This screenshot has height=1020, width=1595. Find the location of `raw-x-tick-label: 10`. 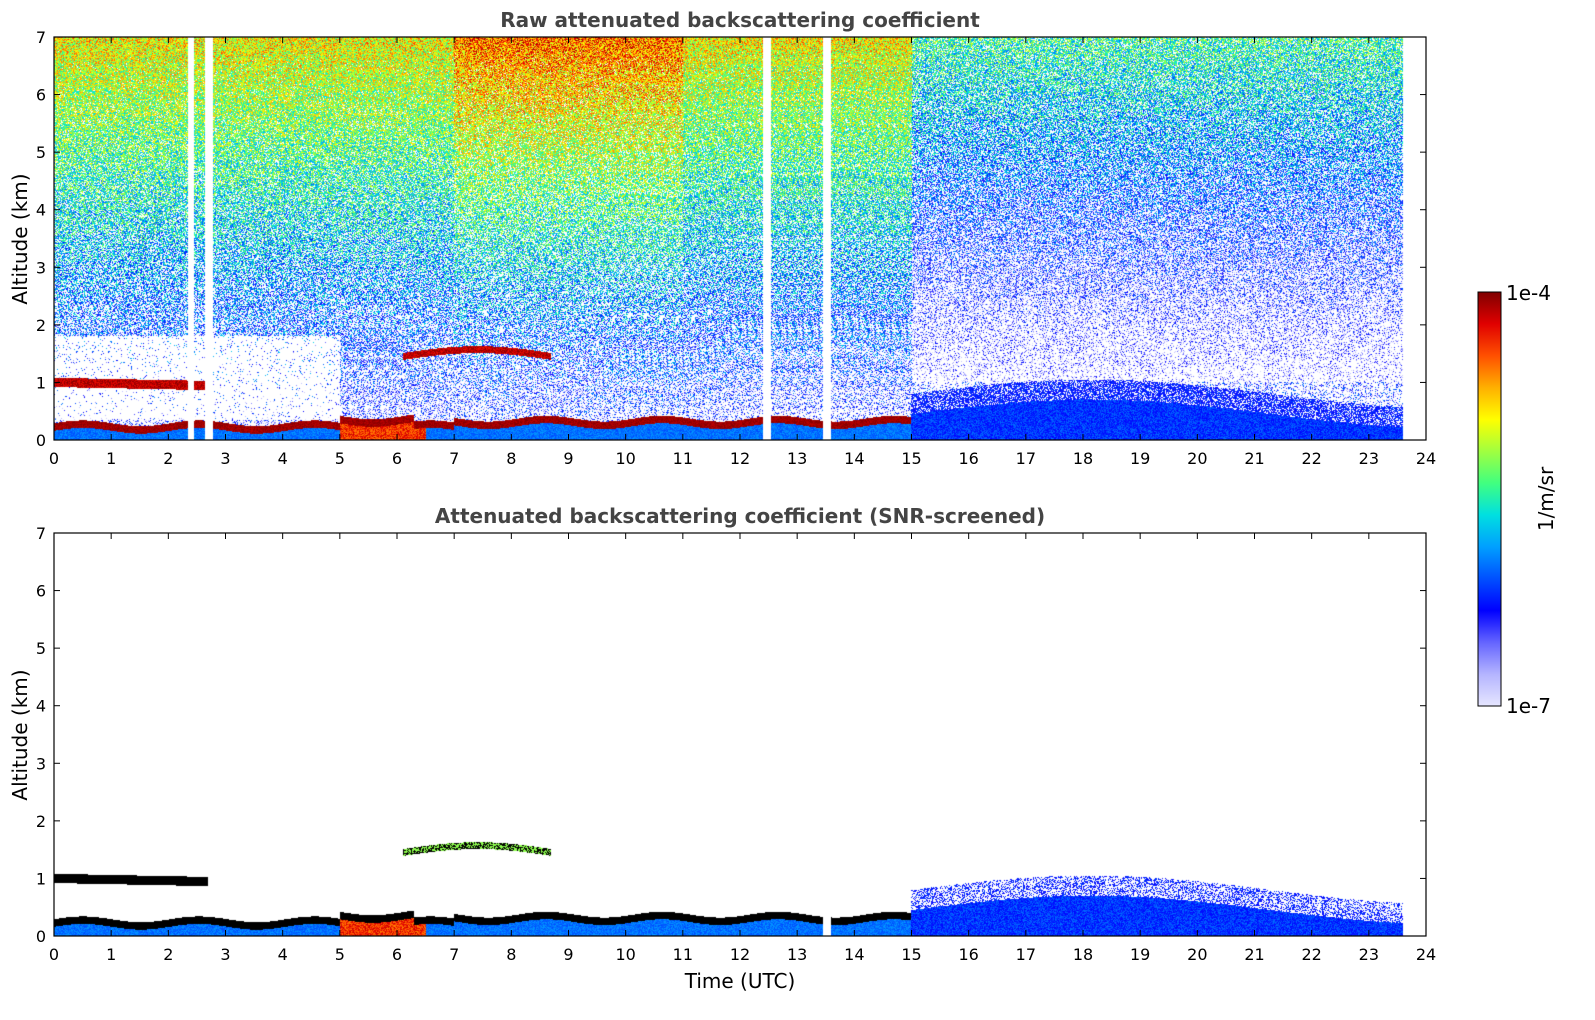

raw-x-tick-label: 10 is located at coordinates (625, 458).